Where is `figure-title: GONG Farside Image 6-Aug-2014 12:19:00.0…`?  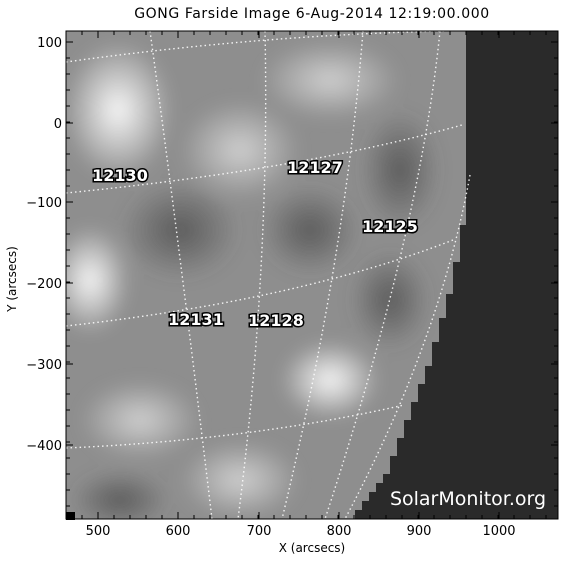 figure-title: GONG Farside Image 6-Aug-2014 12:19:00.0… is located at coordinates (312, 14).